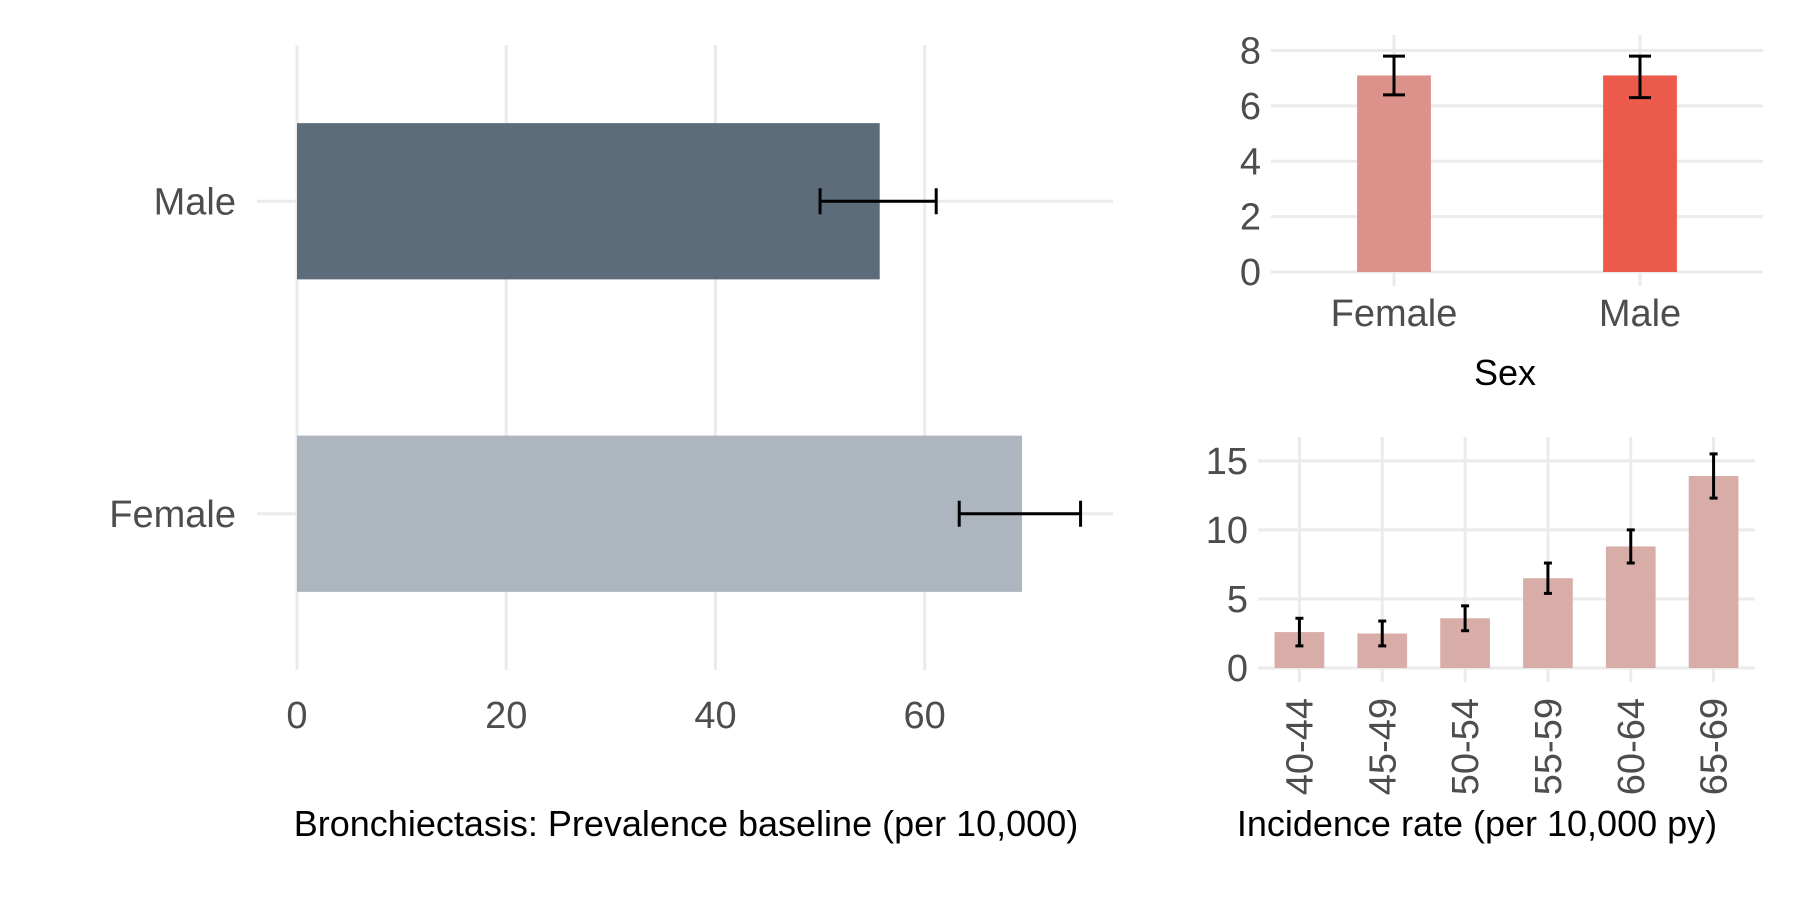  I want to click on x-tick-label: Male, so click(1640, 314).